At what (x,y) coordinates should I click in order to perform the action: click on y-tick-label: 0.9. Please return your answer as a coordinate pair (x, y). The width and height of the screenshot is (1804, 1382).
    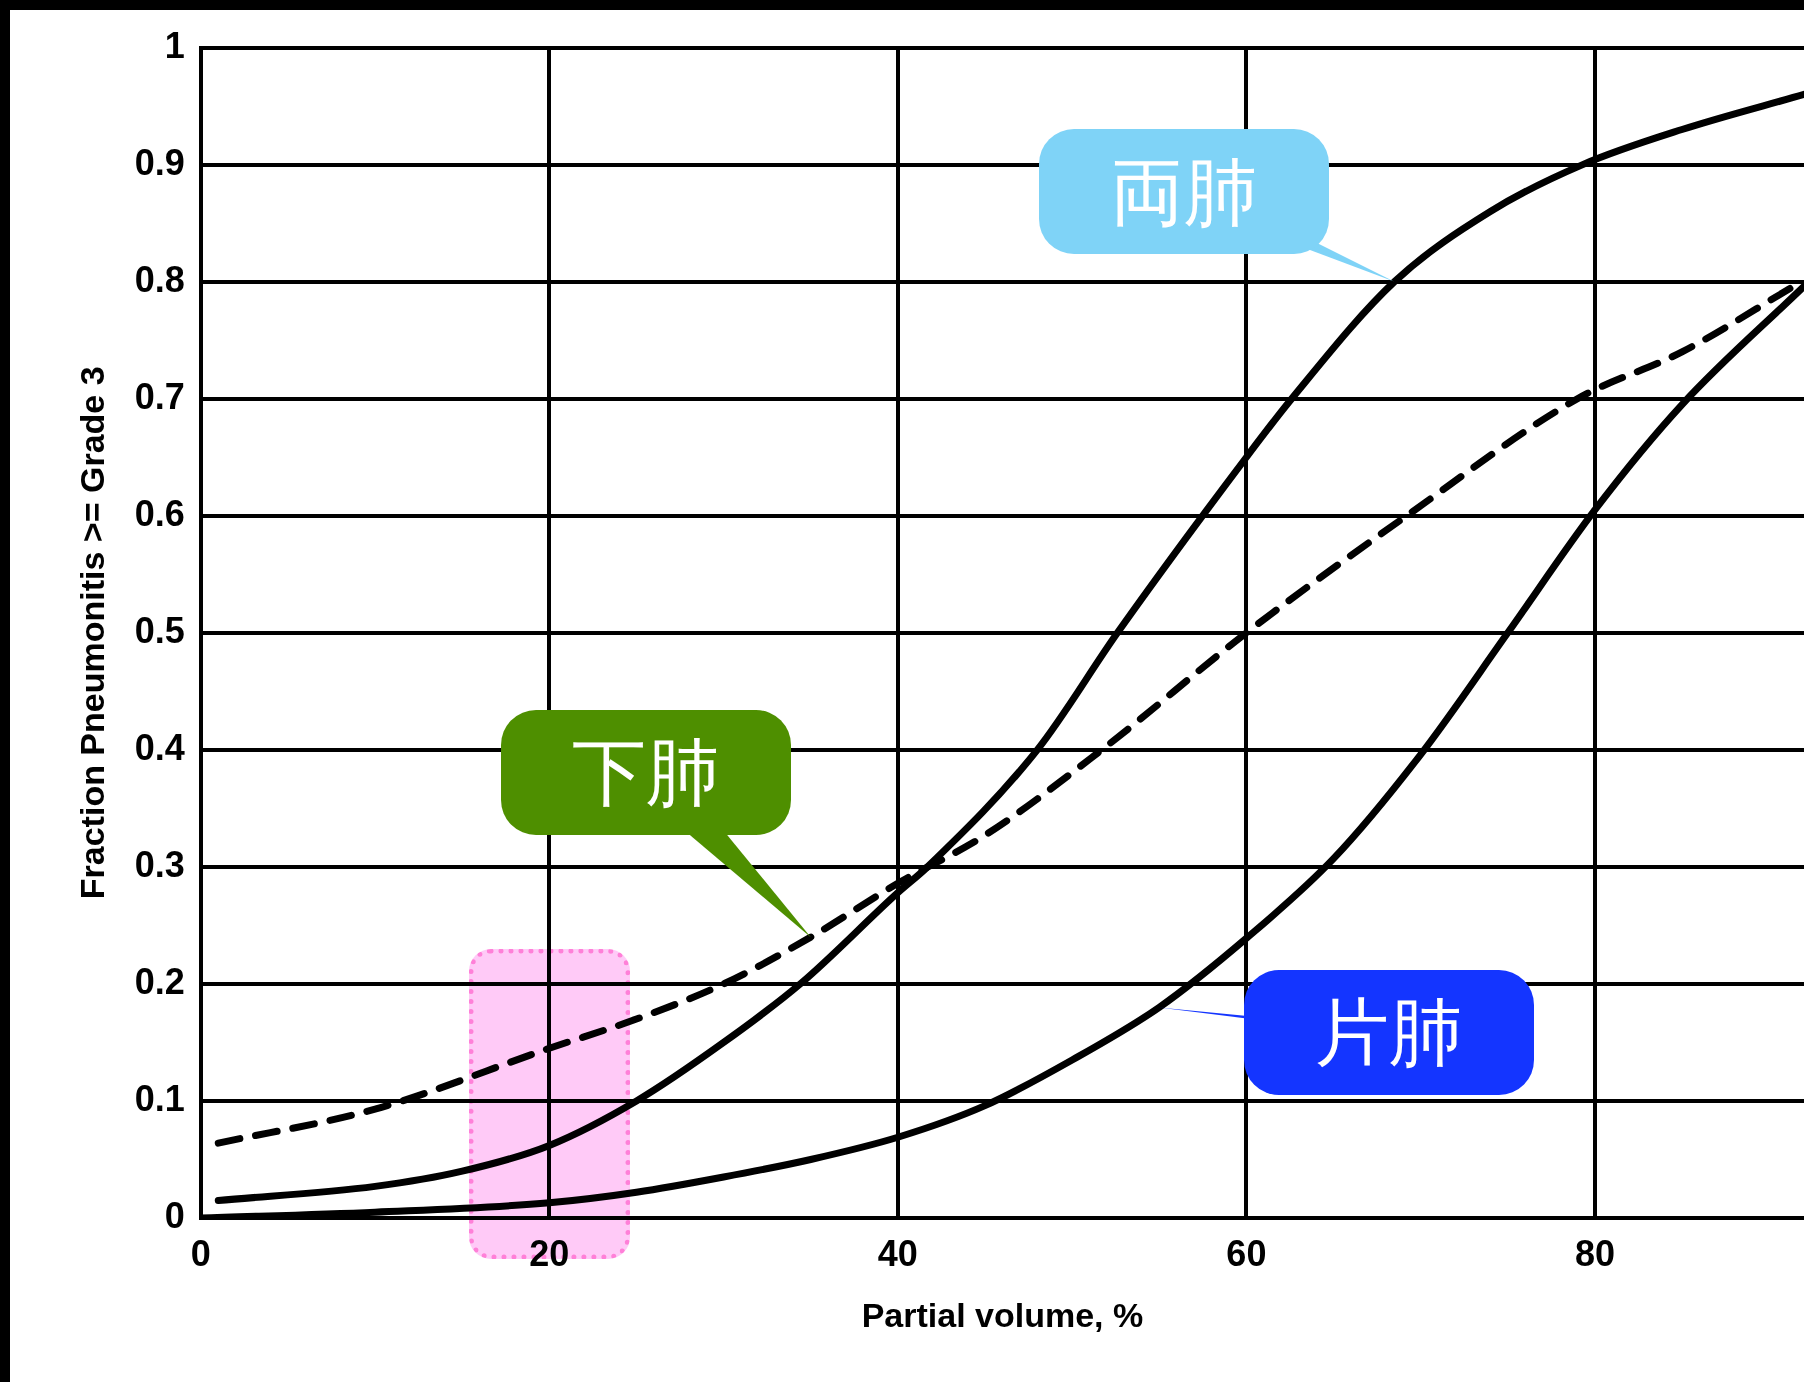
    Looking at the image, I should click on (159, 162).